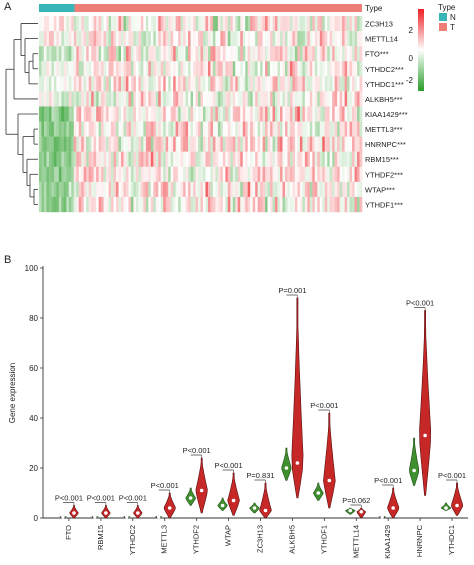  Describe the element at coordinates (133, 498) in the screenshot. I see `p-value-label: P<0.001` at that location.